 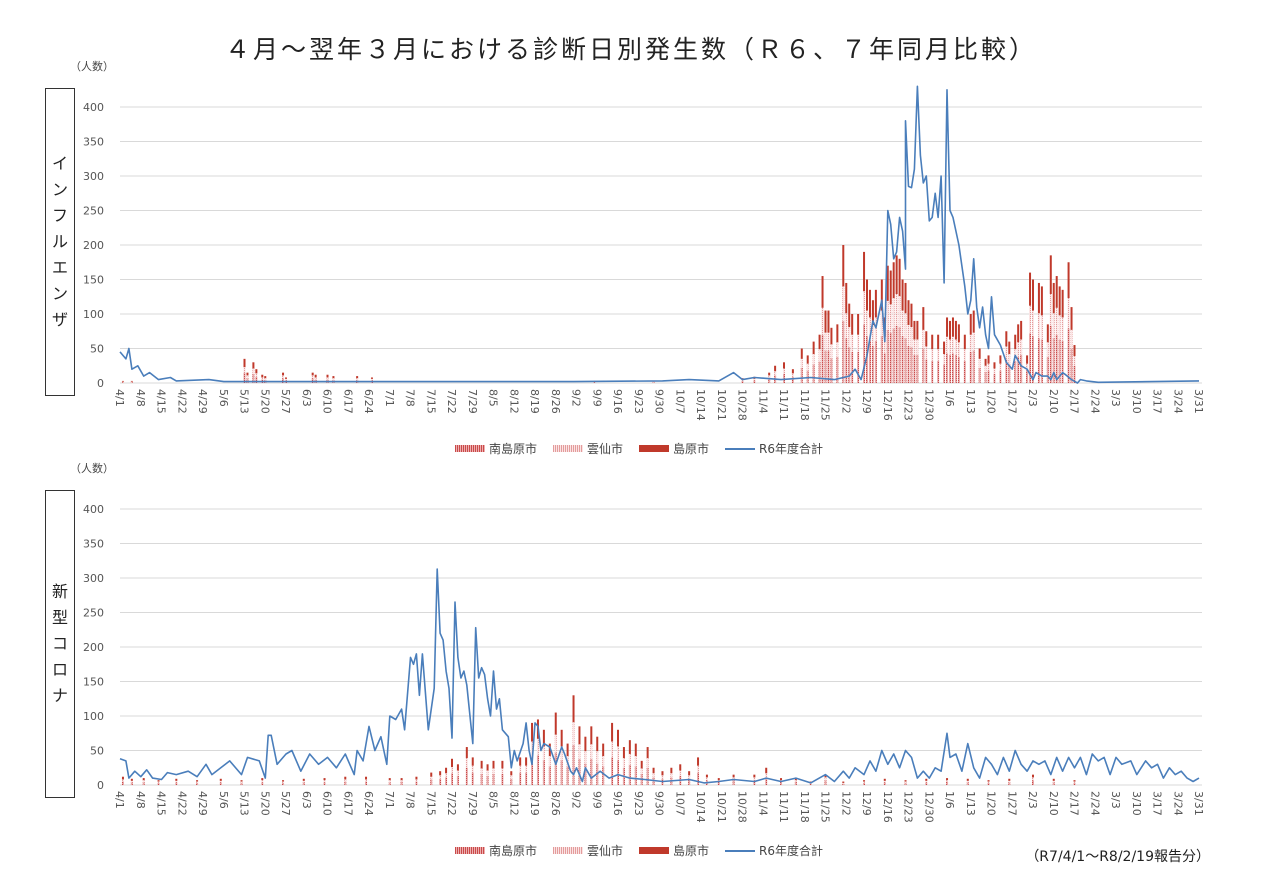 I want to click on x-tick-label: 9/30, so click(x=659, y=401).